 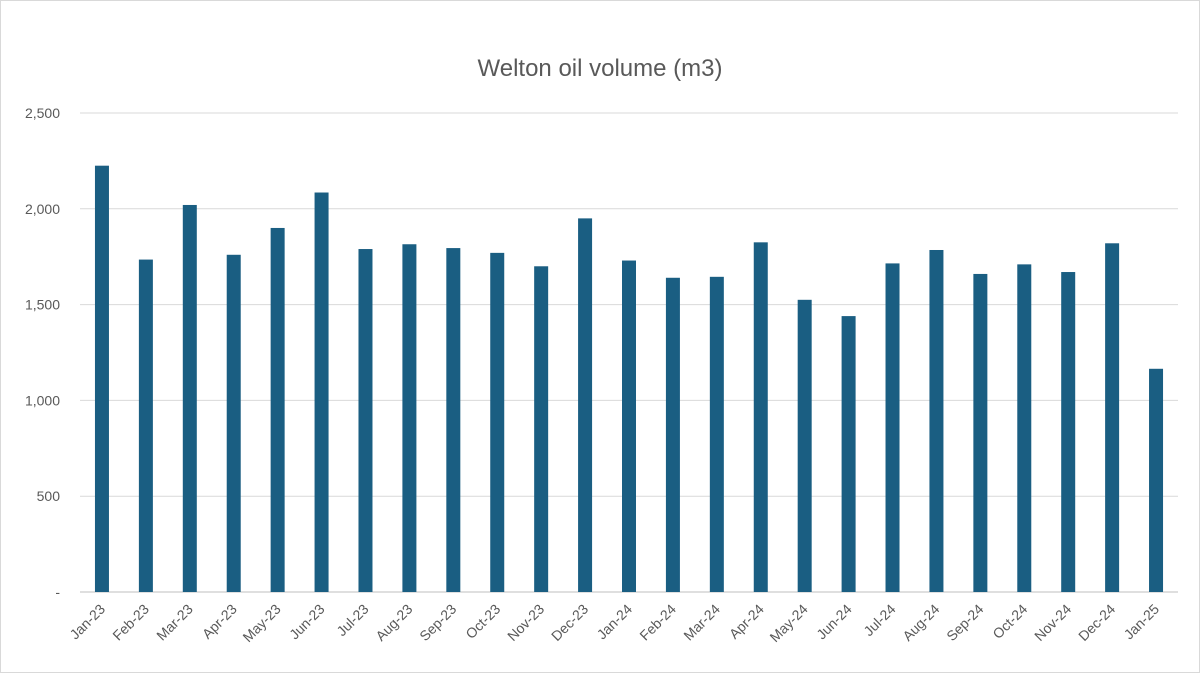 What do you see at coordinates (746, 621) in the screenshot?
I see `x-tick-label: Apr-24` at bounding box center [746, 621].